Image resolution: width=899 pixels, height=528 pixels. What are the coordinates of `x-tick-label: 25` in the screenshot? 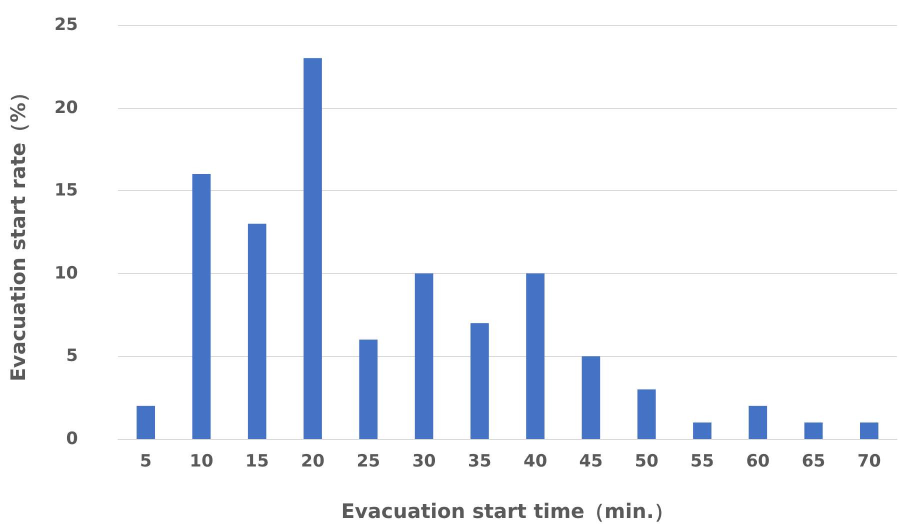 It's located at (368, 462).